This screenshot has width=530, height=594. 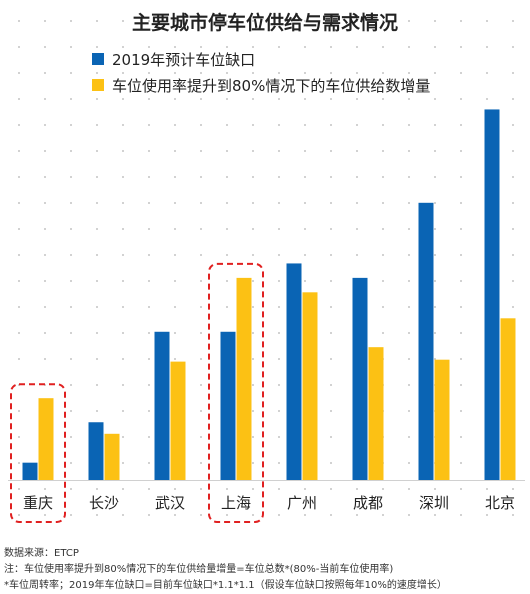 I want to click on x-tick-label-2: 武汉, so click(x=170, y=503).